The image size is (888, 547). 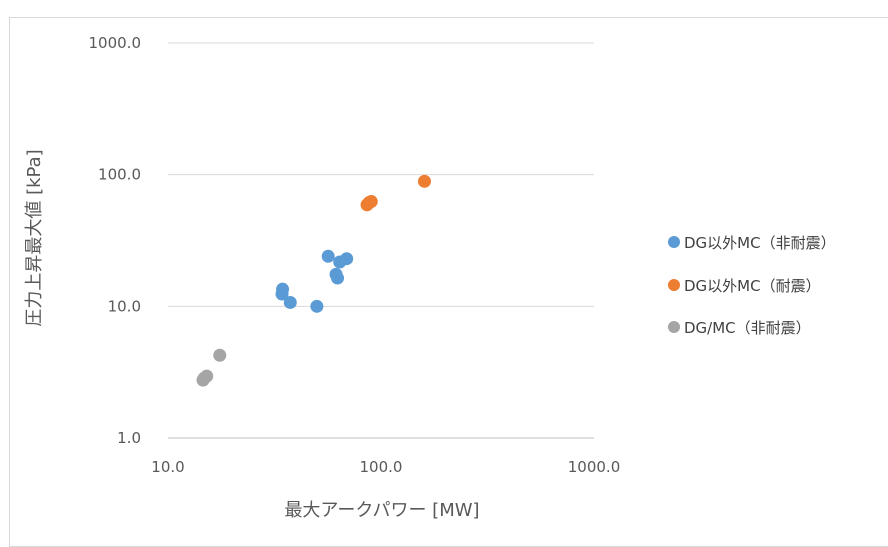 I want to click on data-points, so click(x=313, y=280).